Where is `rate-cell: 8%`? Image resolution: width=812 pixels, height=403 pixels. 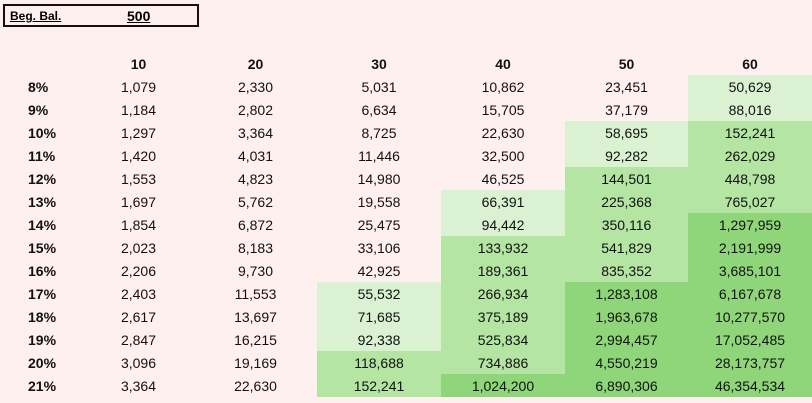
rate-cell: 8% is located at coordinates (38, 86).